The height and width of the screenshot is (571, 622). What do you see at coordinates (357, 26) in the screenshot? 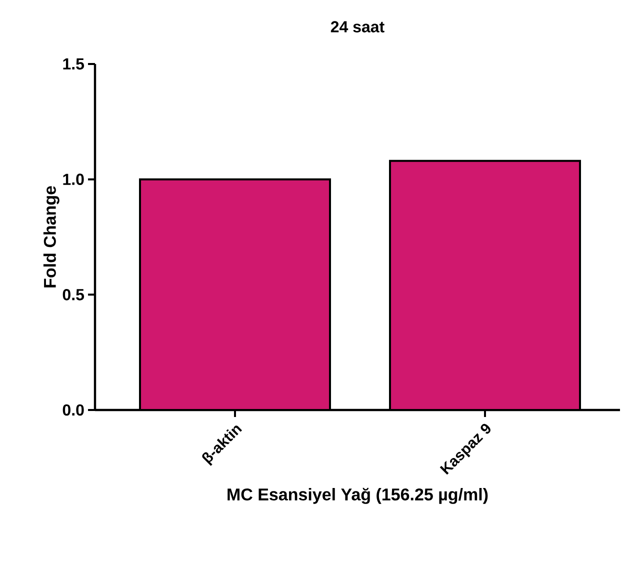
I see `chart-title: 24 saat` at bounding box center [357, 26].